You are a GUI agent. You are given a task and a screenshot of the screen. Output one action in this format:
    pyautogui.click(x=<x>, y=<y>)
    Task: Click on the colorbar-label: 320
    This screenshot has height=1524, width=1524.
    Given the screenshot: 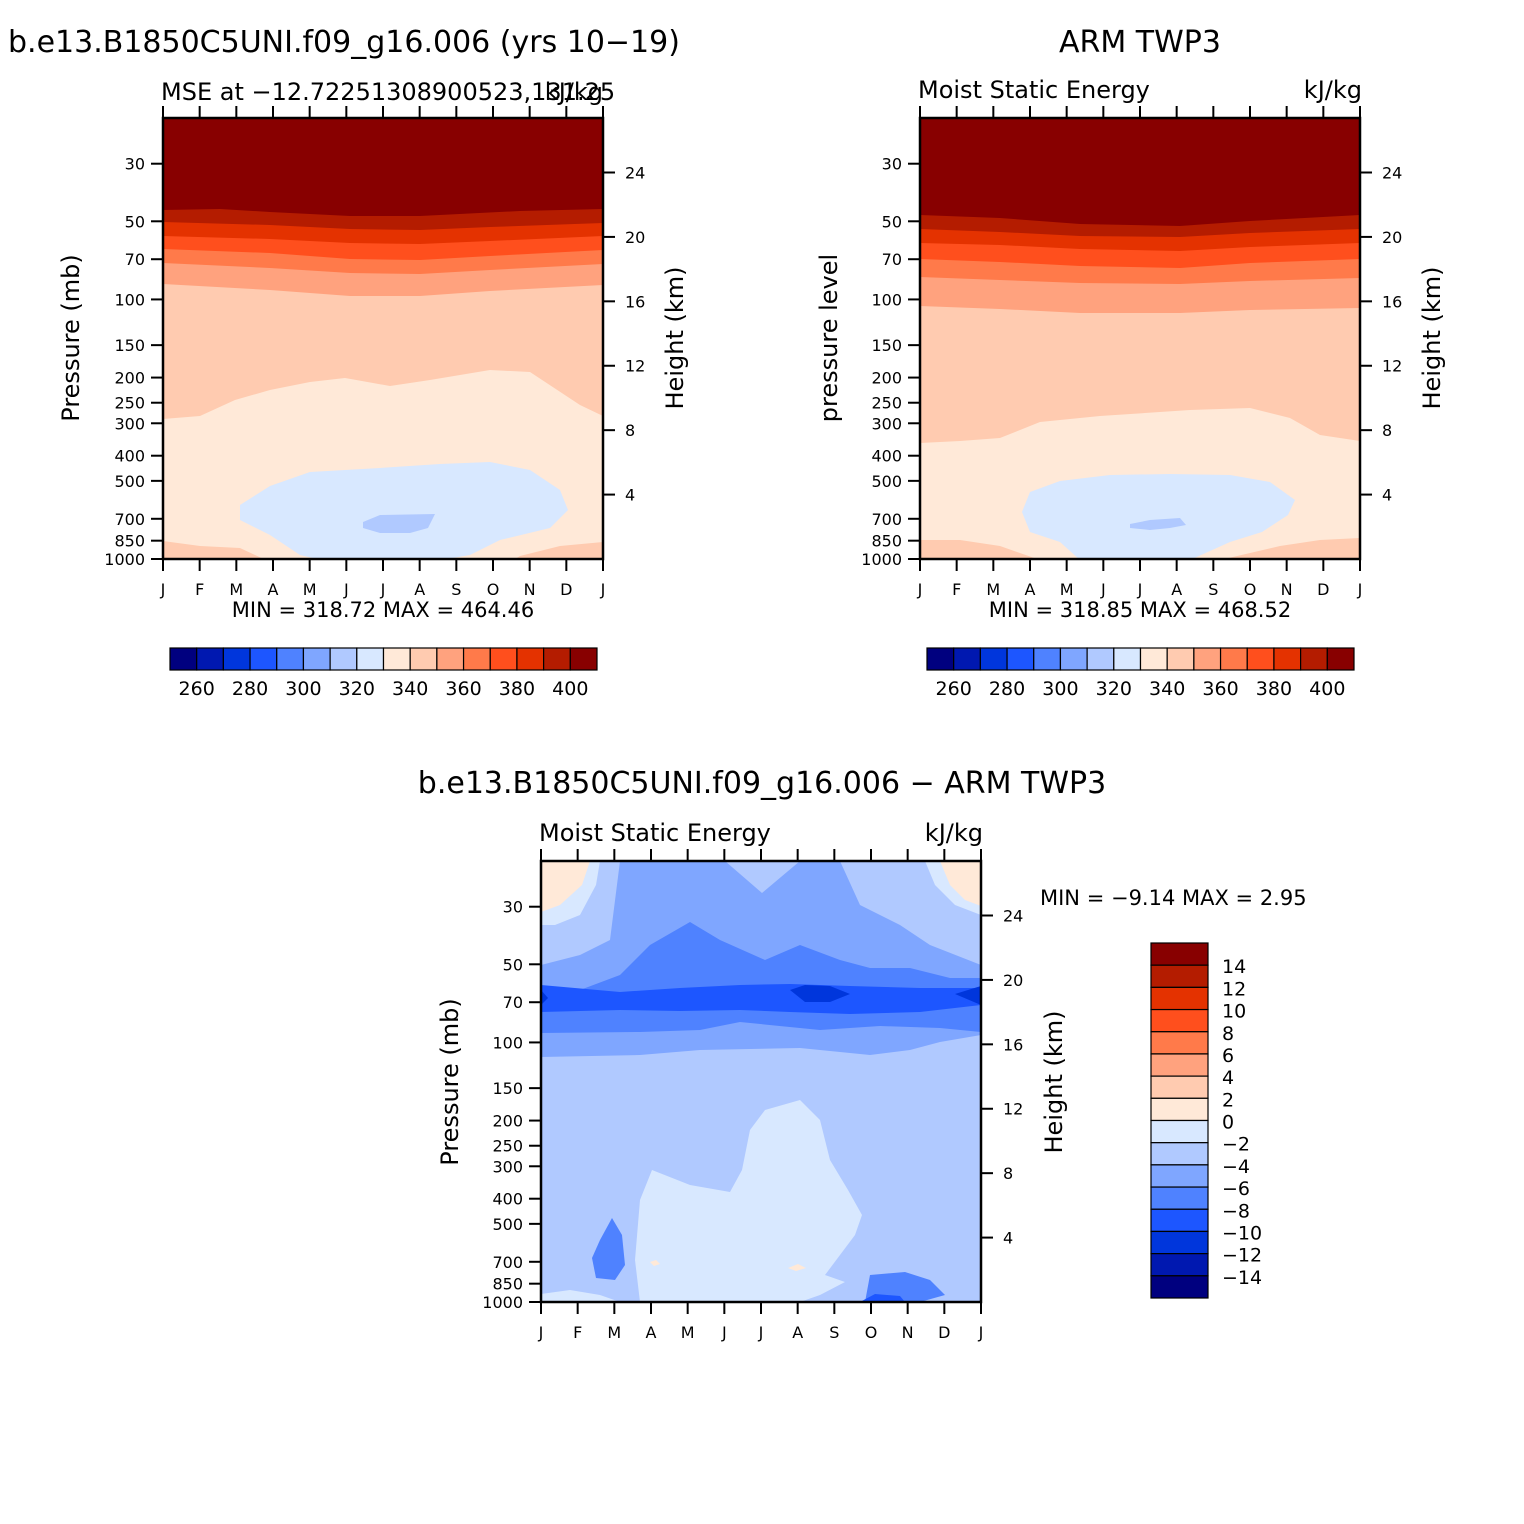 What is the action you would take?
    pyautogui.click(x=1114, y=689)
    